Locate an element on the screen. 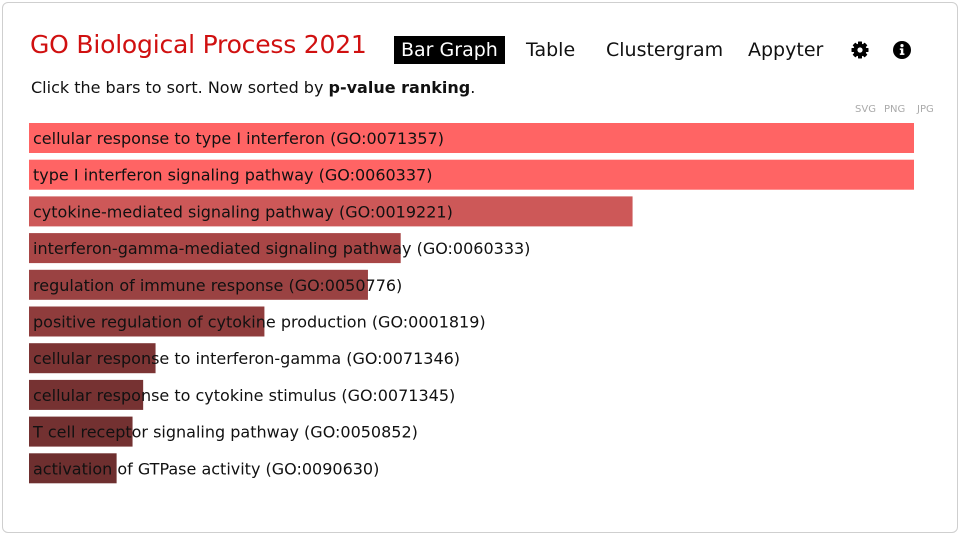 This screenshot has width=960, height=535. instructions-suffix: . is located at coordinates (473, 87).